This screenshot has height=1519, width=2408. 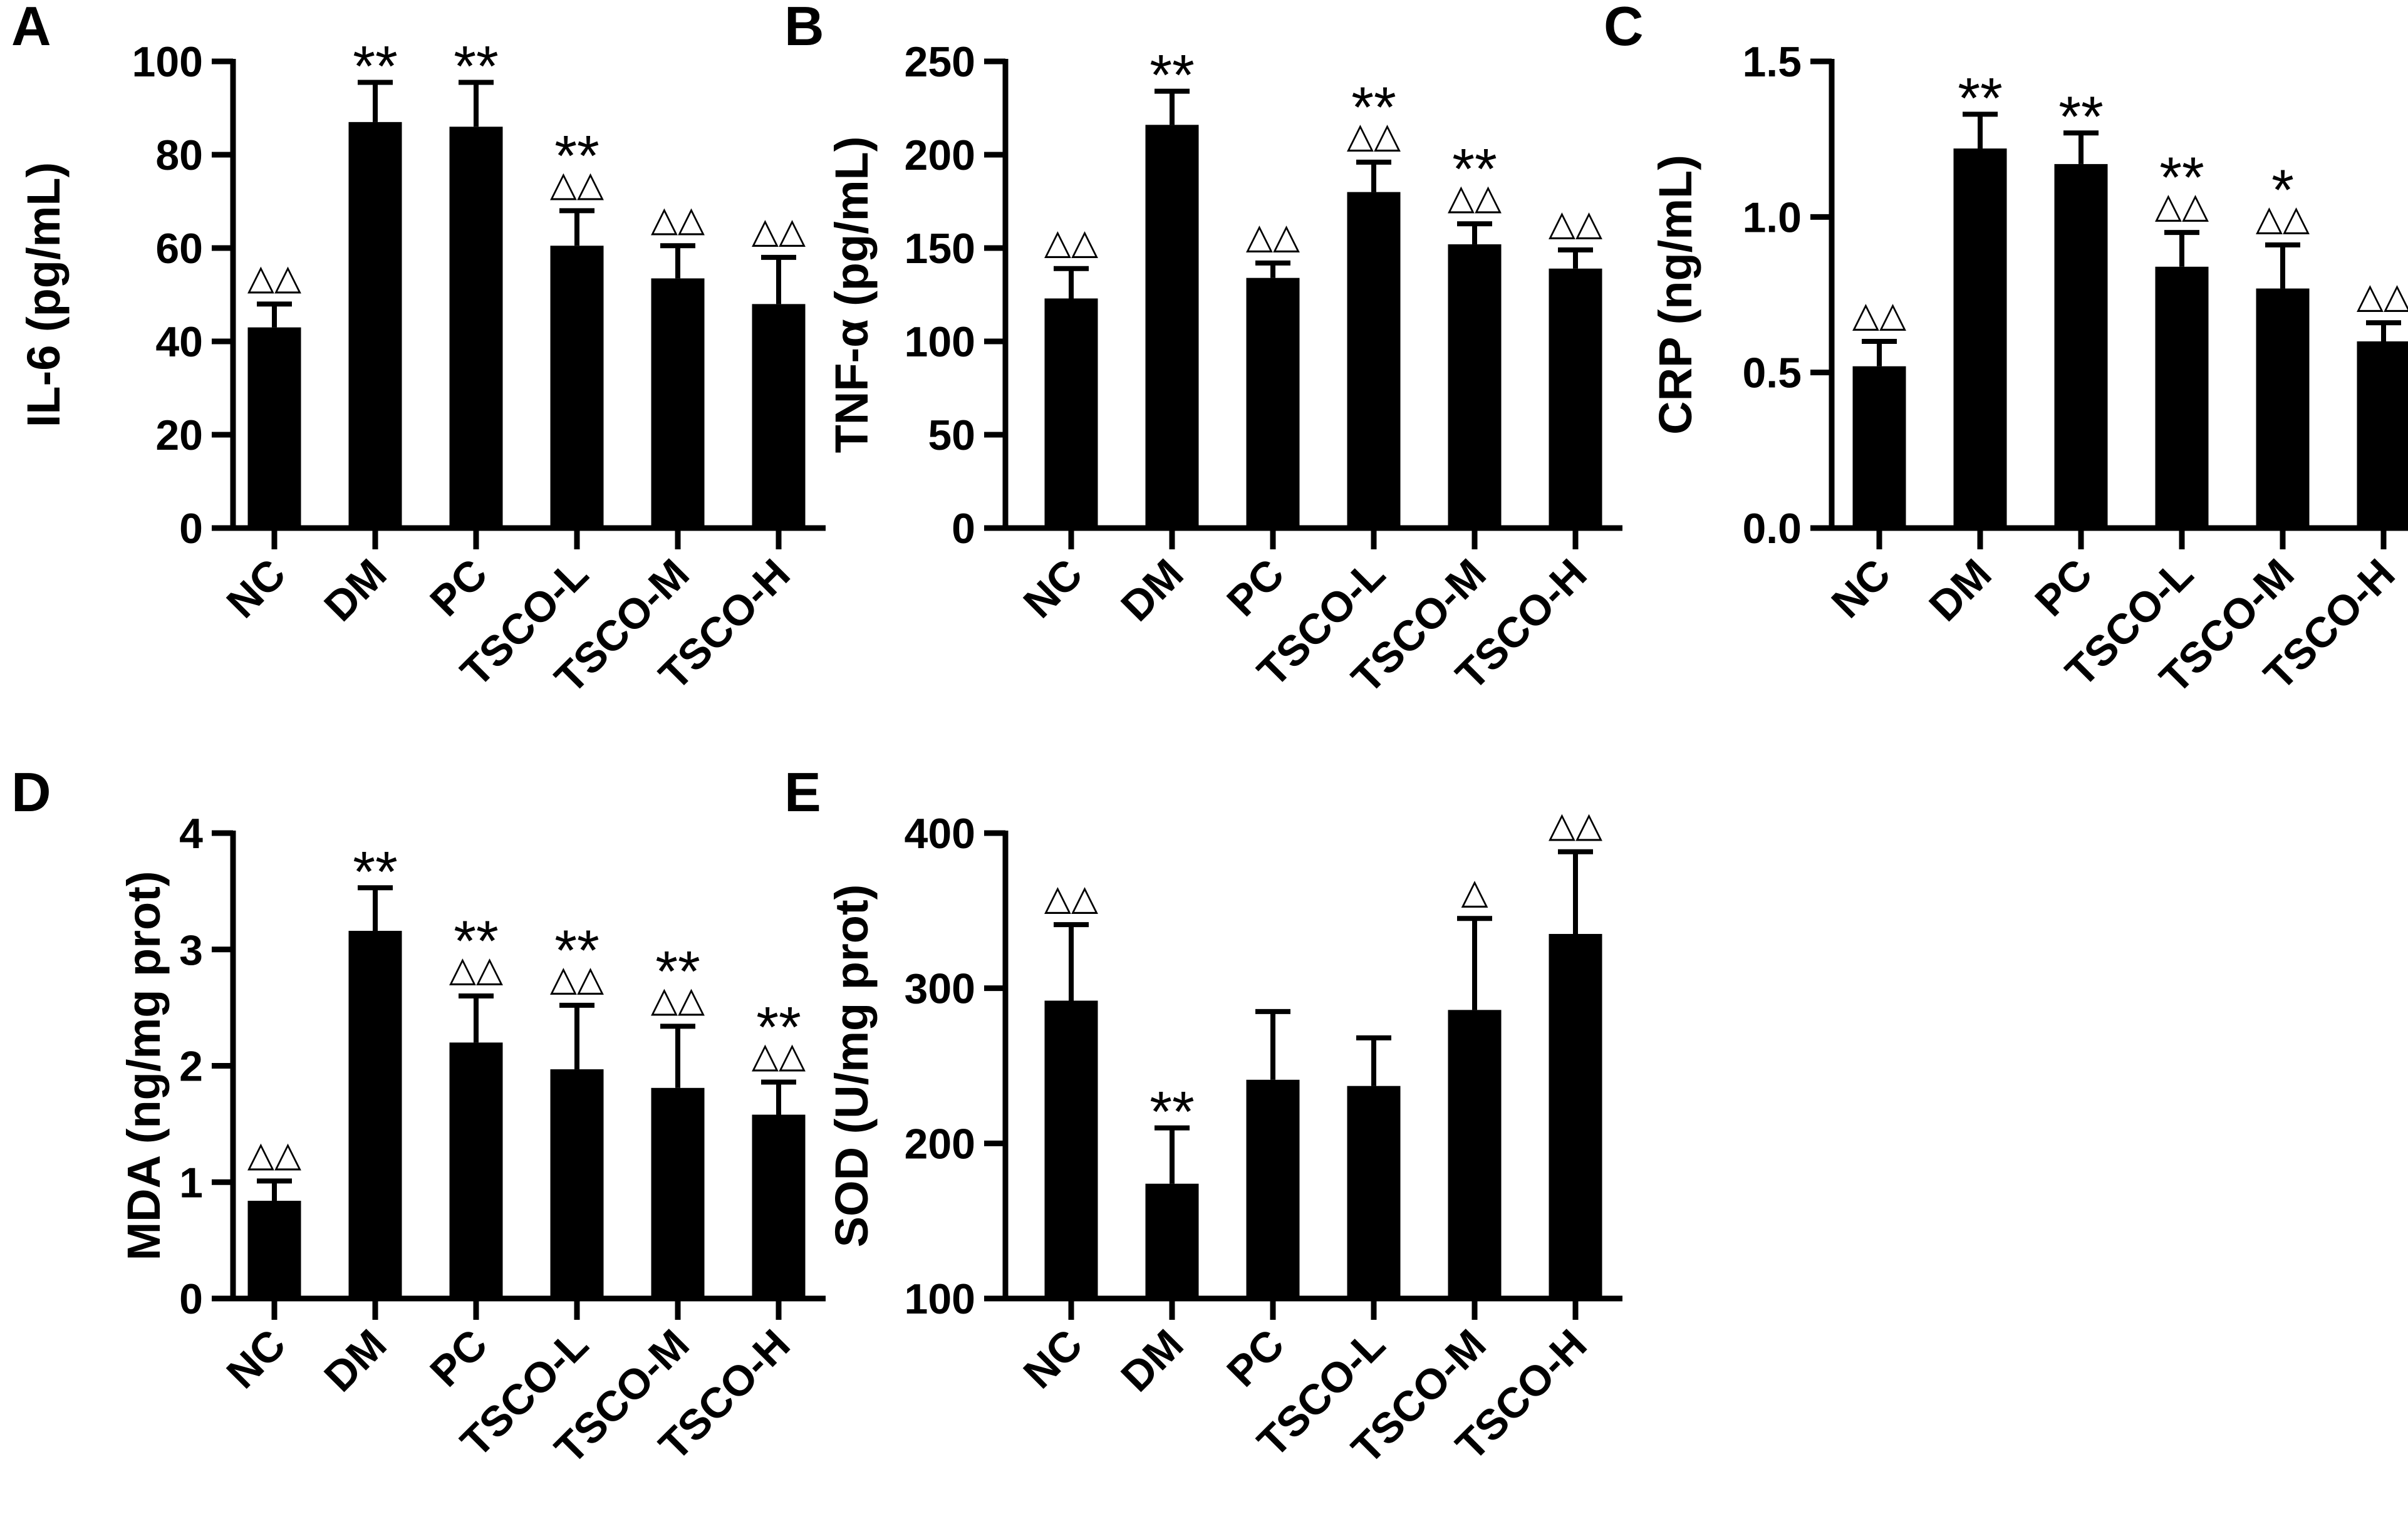 What do you see at coordinates (1772, 62) in the screenshot?
I see `y-tick-label: 1.5` at bounding box center [1772, 62].